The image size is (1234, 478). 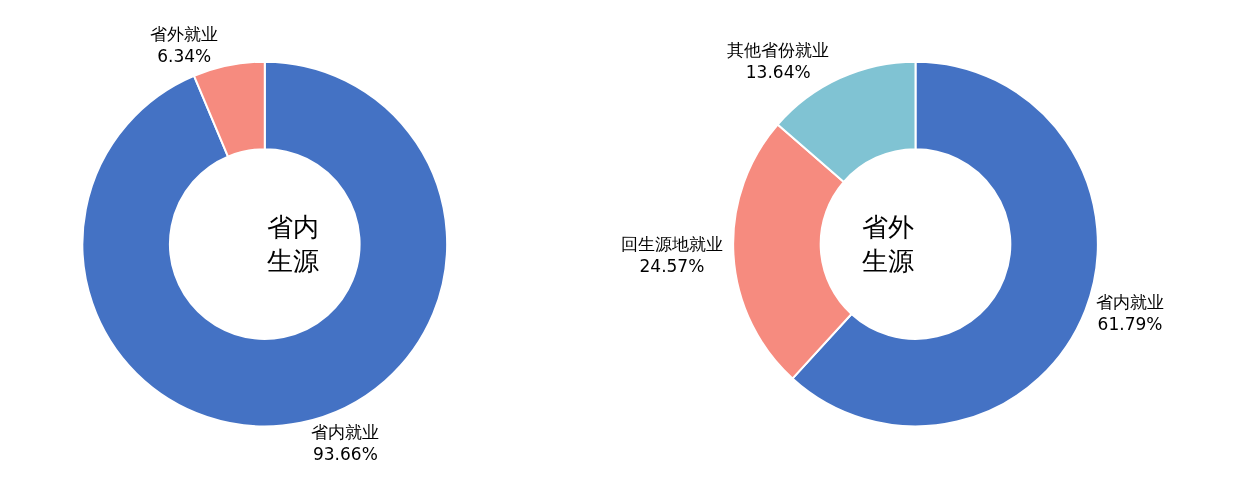 I want to click on data-label: 61.79%, so click(x=1130, y=323).